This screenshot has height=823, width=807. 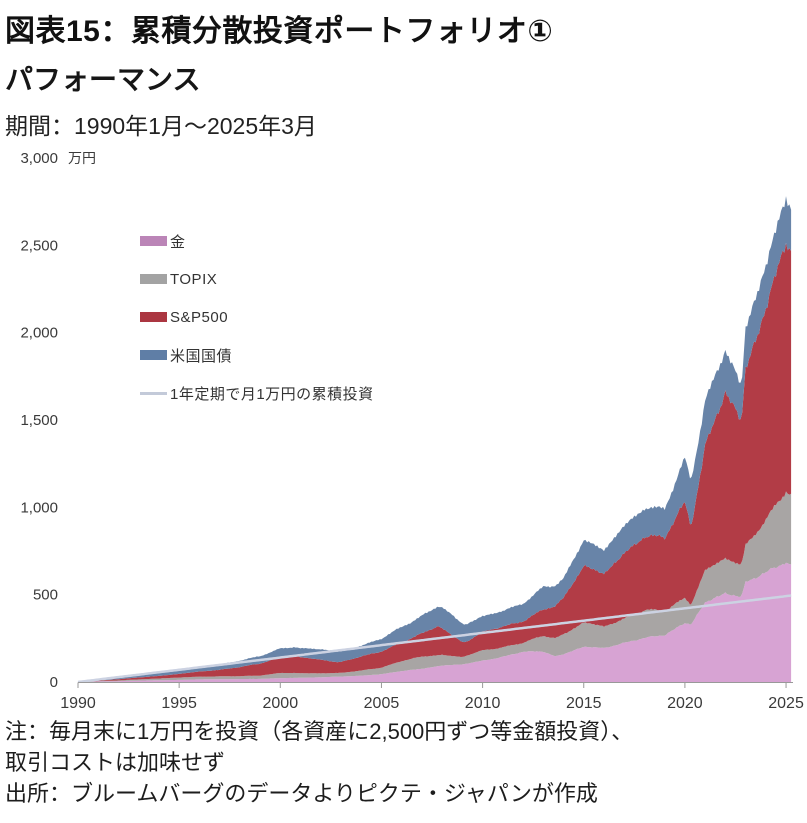 I want to click on legend-swatch-sp500-icon, so click(x=153, y=317).